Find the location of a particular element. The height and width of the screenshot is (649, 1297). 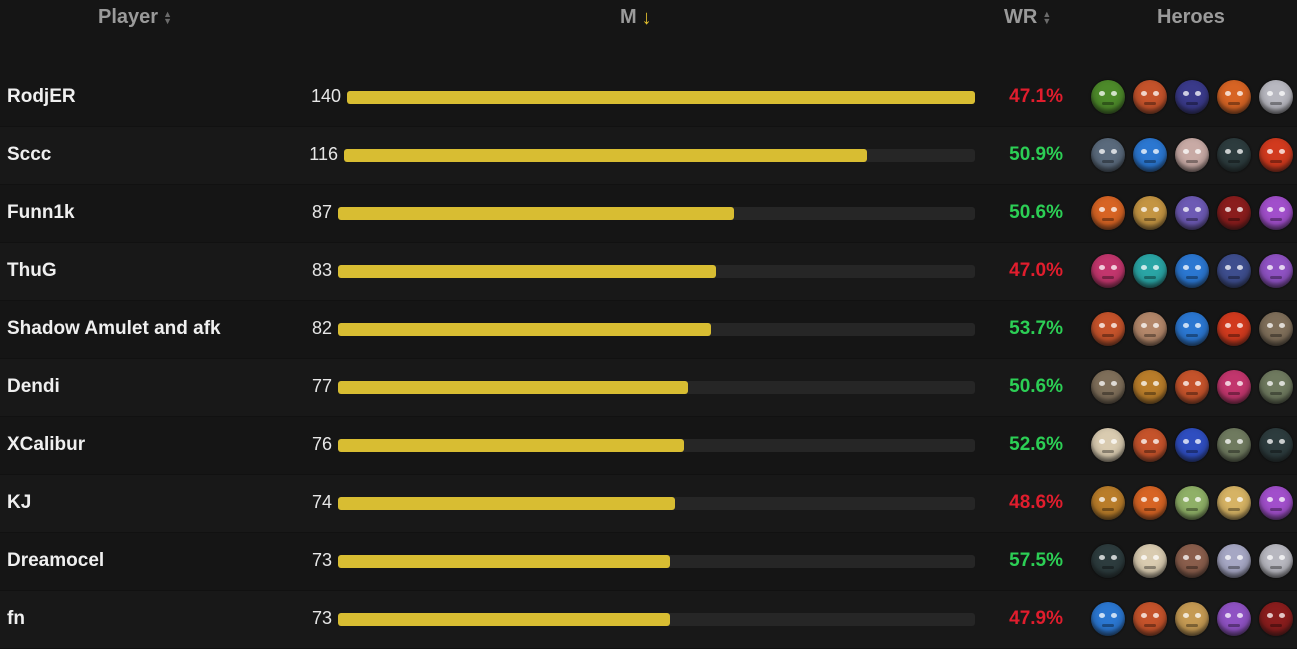

winrate-value: 47.0% is located at coordinates (1036, 270).